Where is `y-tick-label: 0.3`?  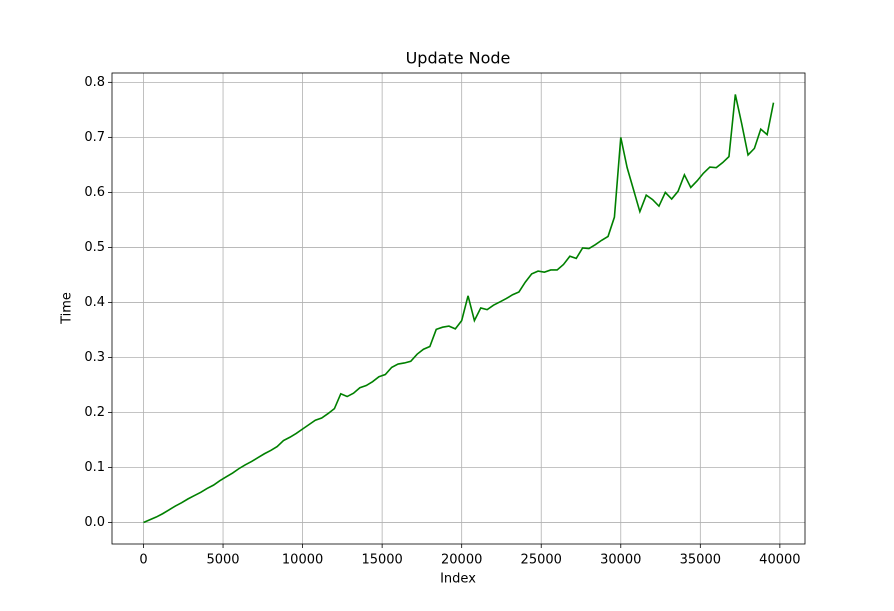 y-tick-label: 0.3 is located at coordinates (94, 357).